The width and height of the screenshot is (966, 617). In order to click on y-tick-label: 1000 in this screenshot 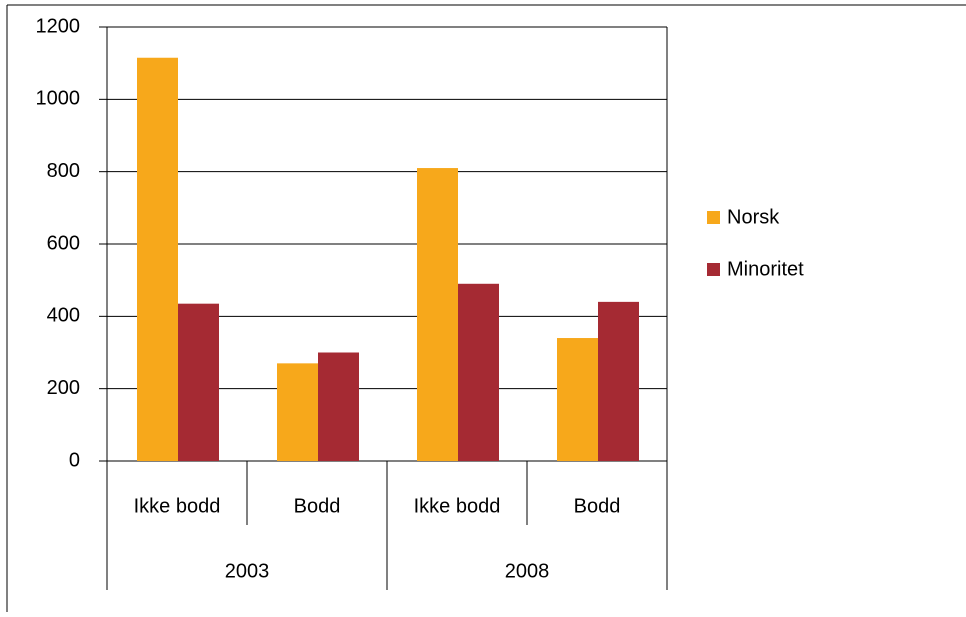, I will do `click(58, 99)`.